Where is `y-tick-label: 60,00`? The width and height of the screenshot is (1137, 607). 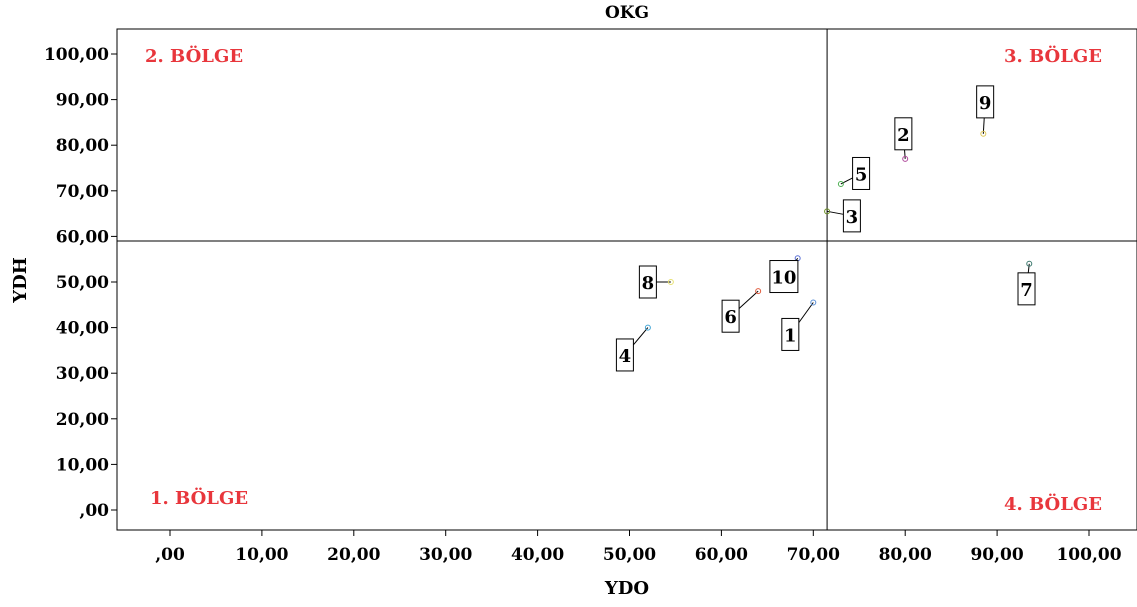
y-tick-label: 60,00 is located at coordinates (82, 237).